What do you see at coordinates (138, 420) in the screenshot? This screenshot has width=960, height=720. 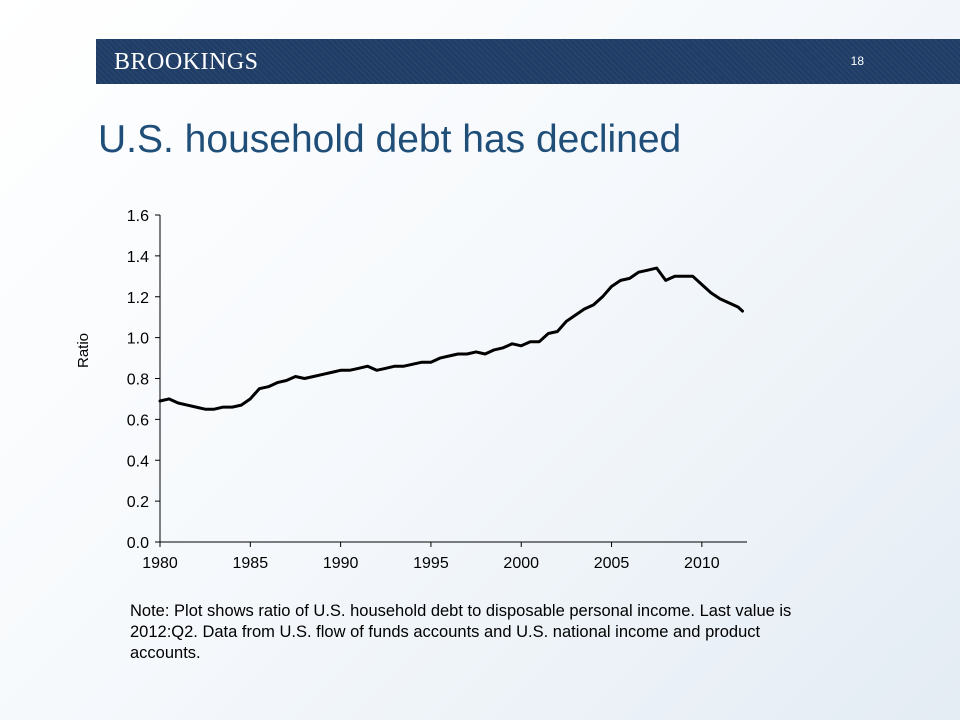 I see `y-tick-label: 0.6` at bounding box center [138, 420].